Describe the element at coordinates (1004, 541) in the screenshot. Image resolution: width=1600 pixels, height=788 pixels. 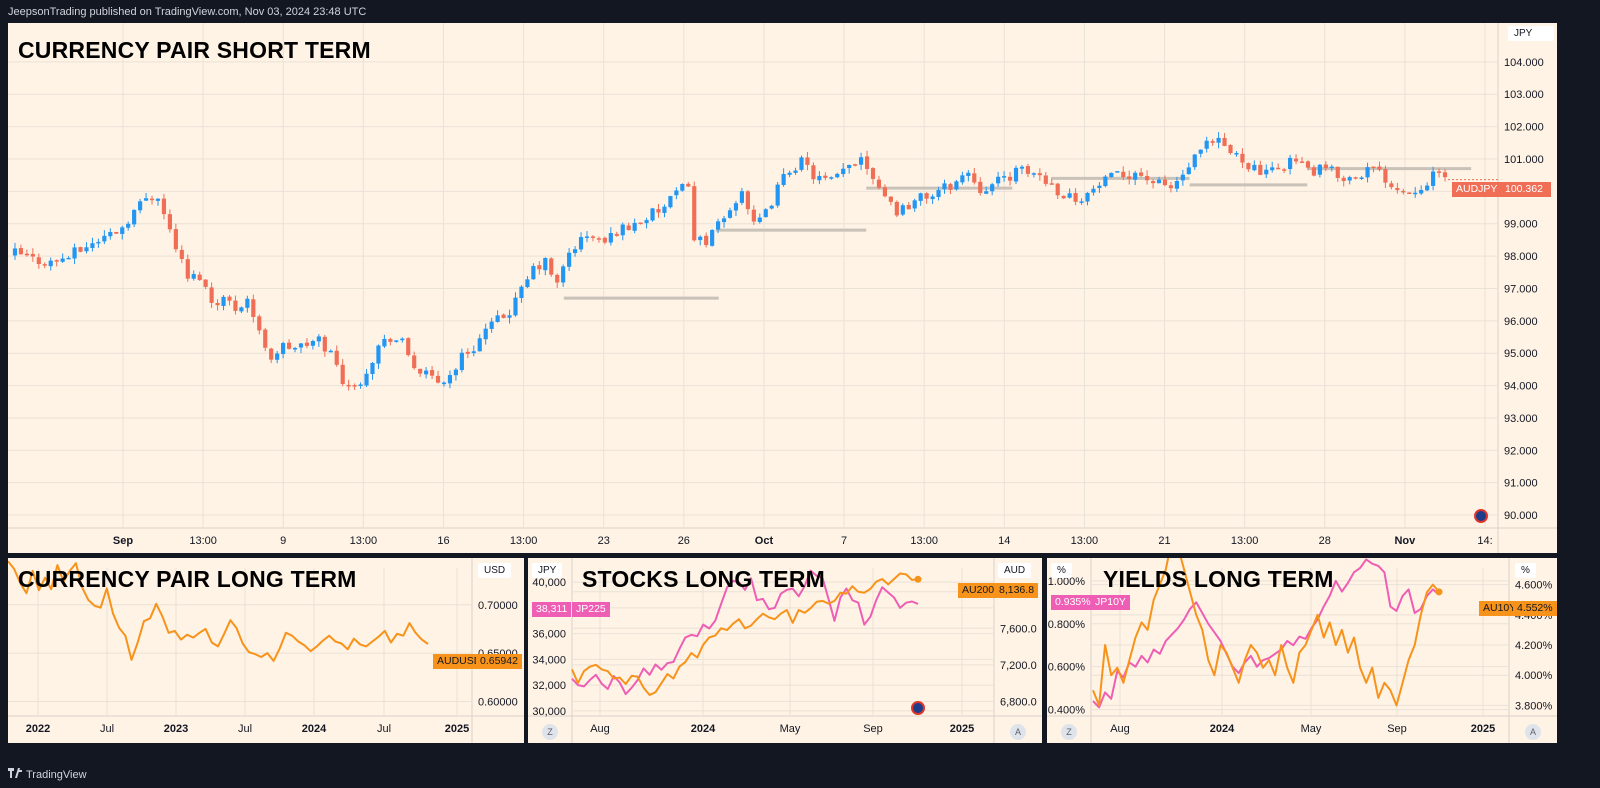
I see `time-axis-label: 14` at that location.